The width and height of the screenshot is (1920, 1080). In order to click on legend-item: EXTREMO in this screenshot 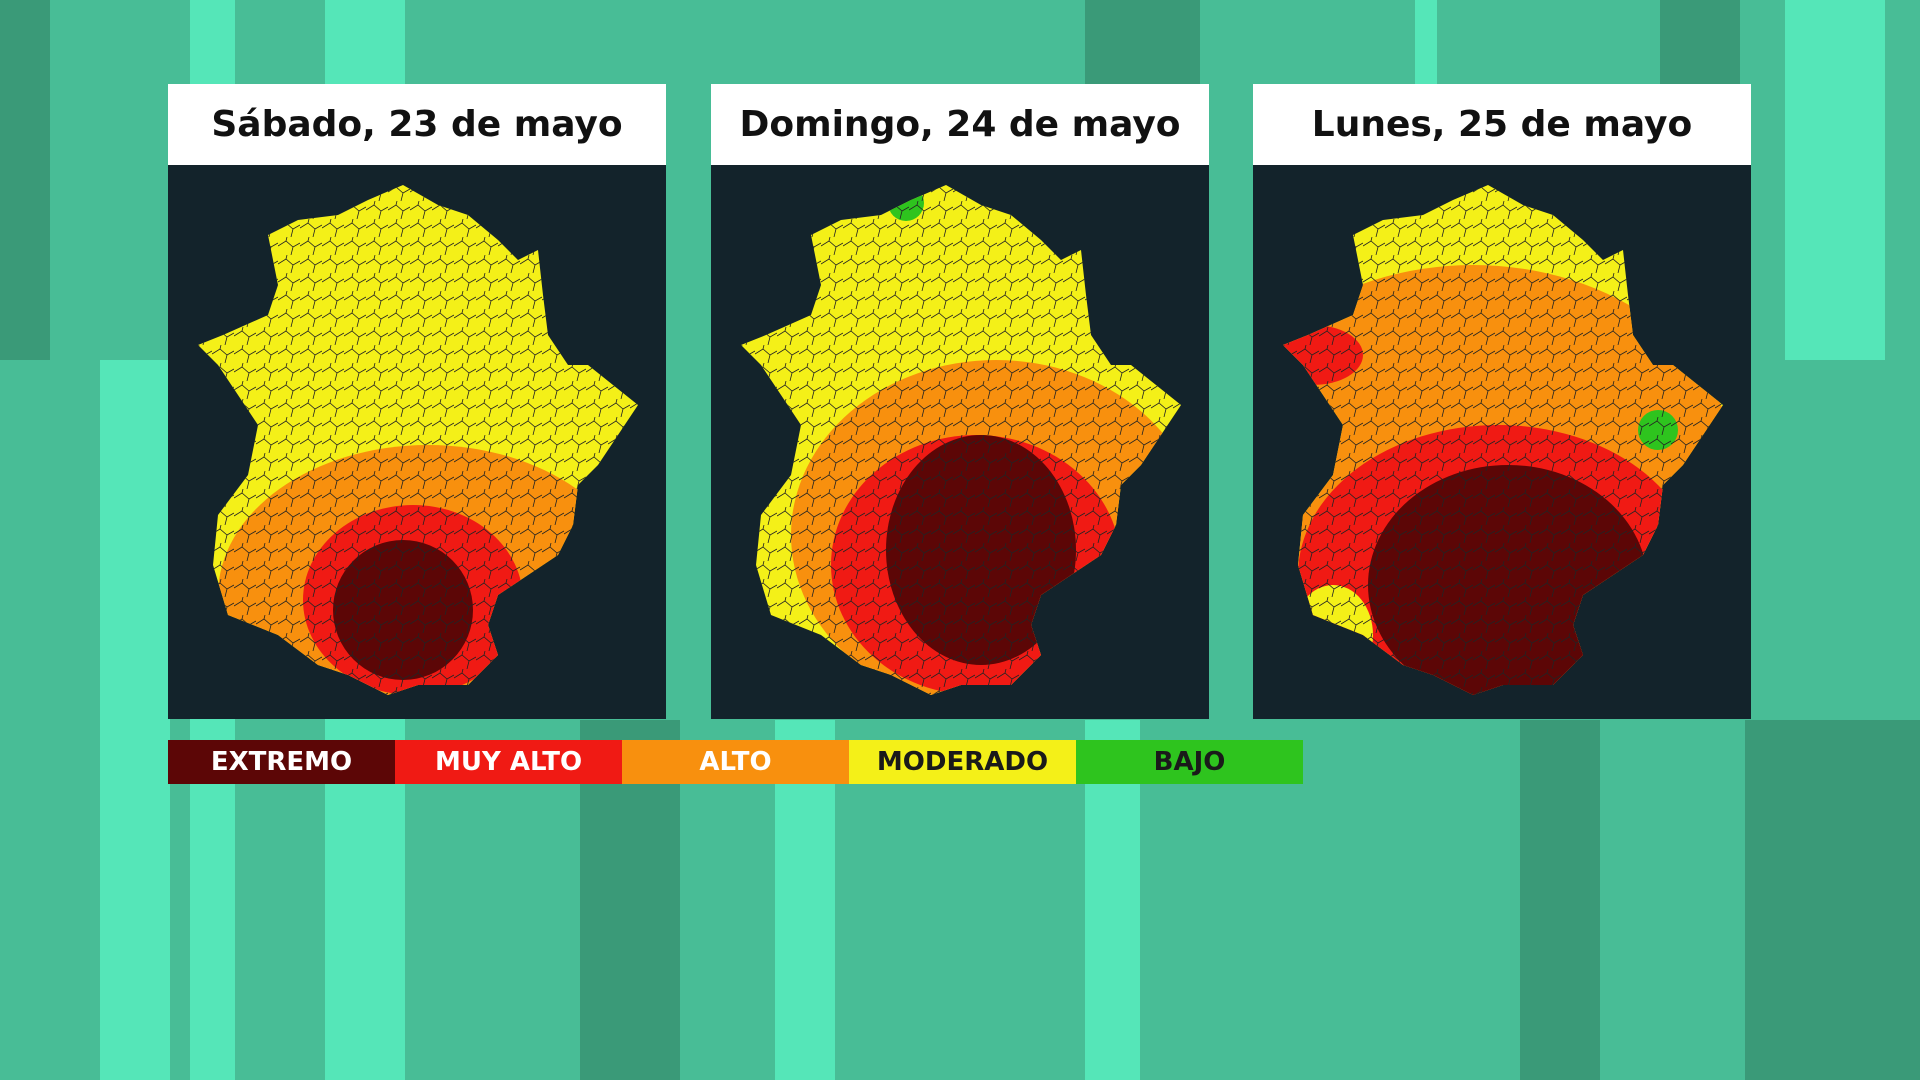, I will do `click(281, 762)`.